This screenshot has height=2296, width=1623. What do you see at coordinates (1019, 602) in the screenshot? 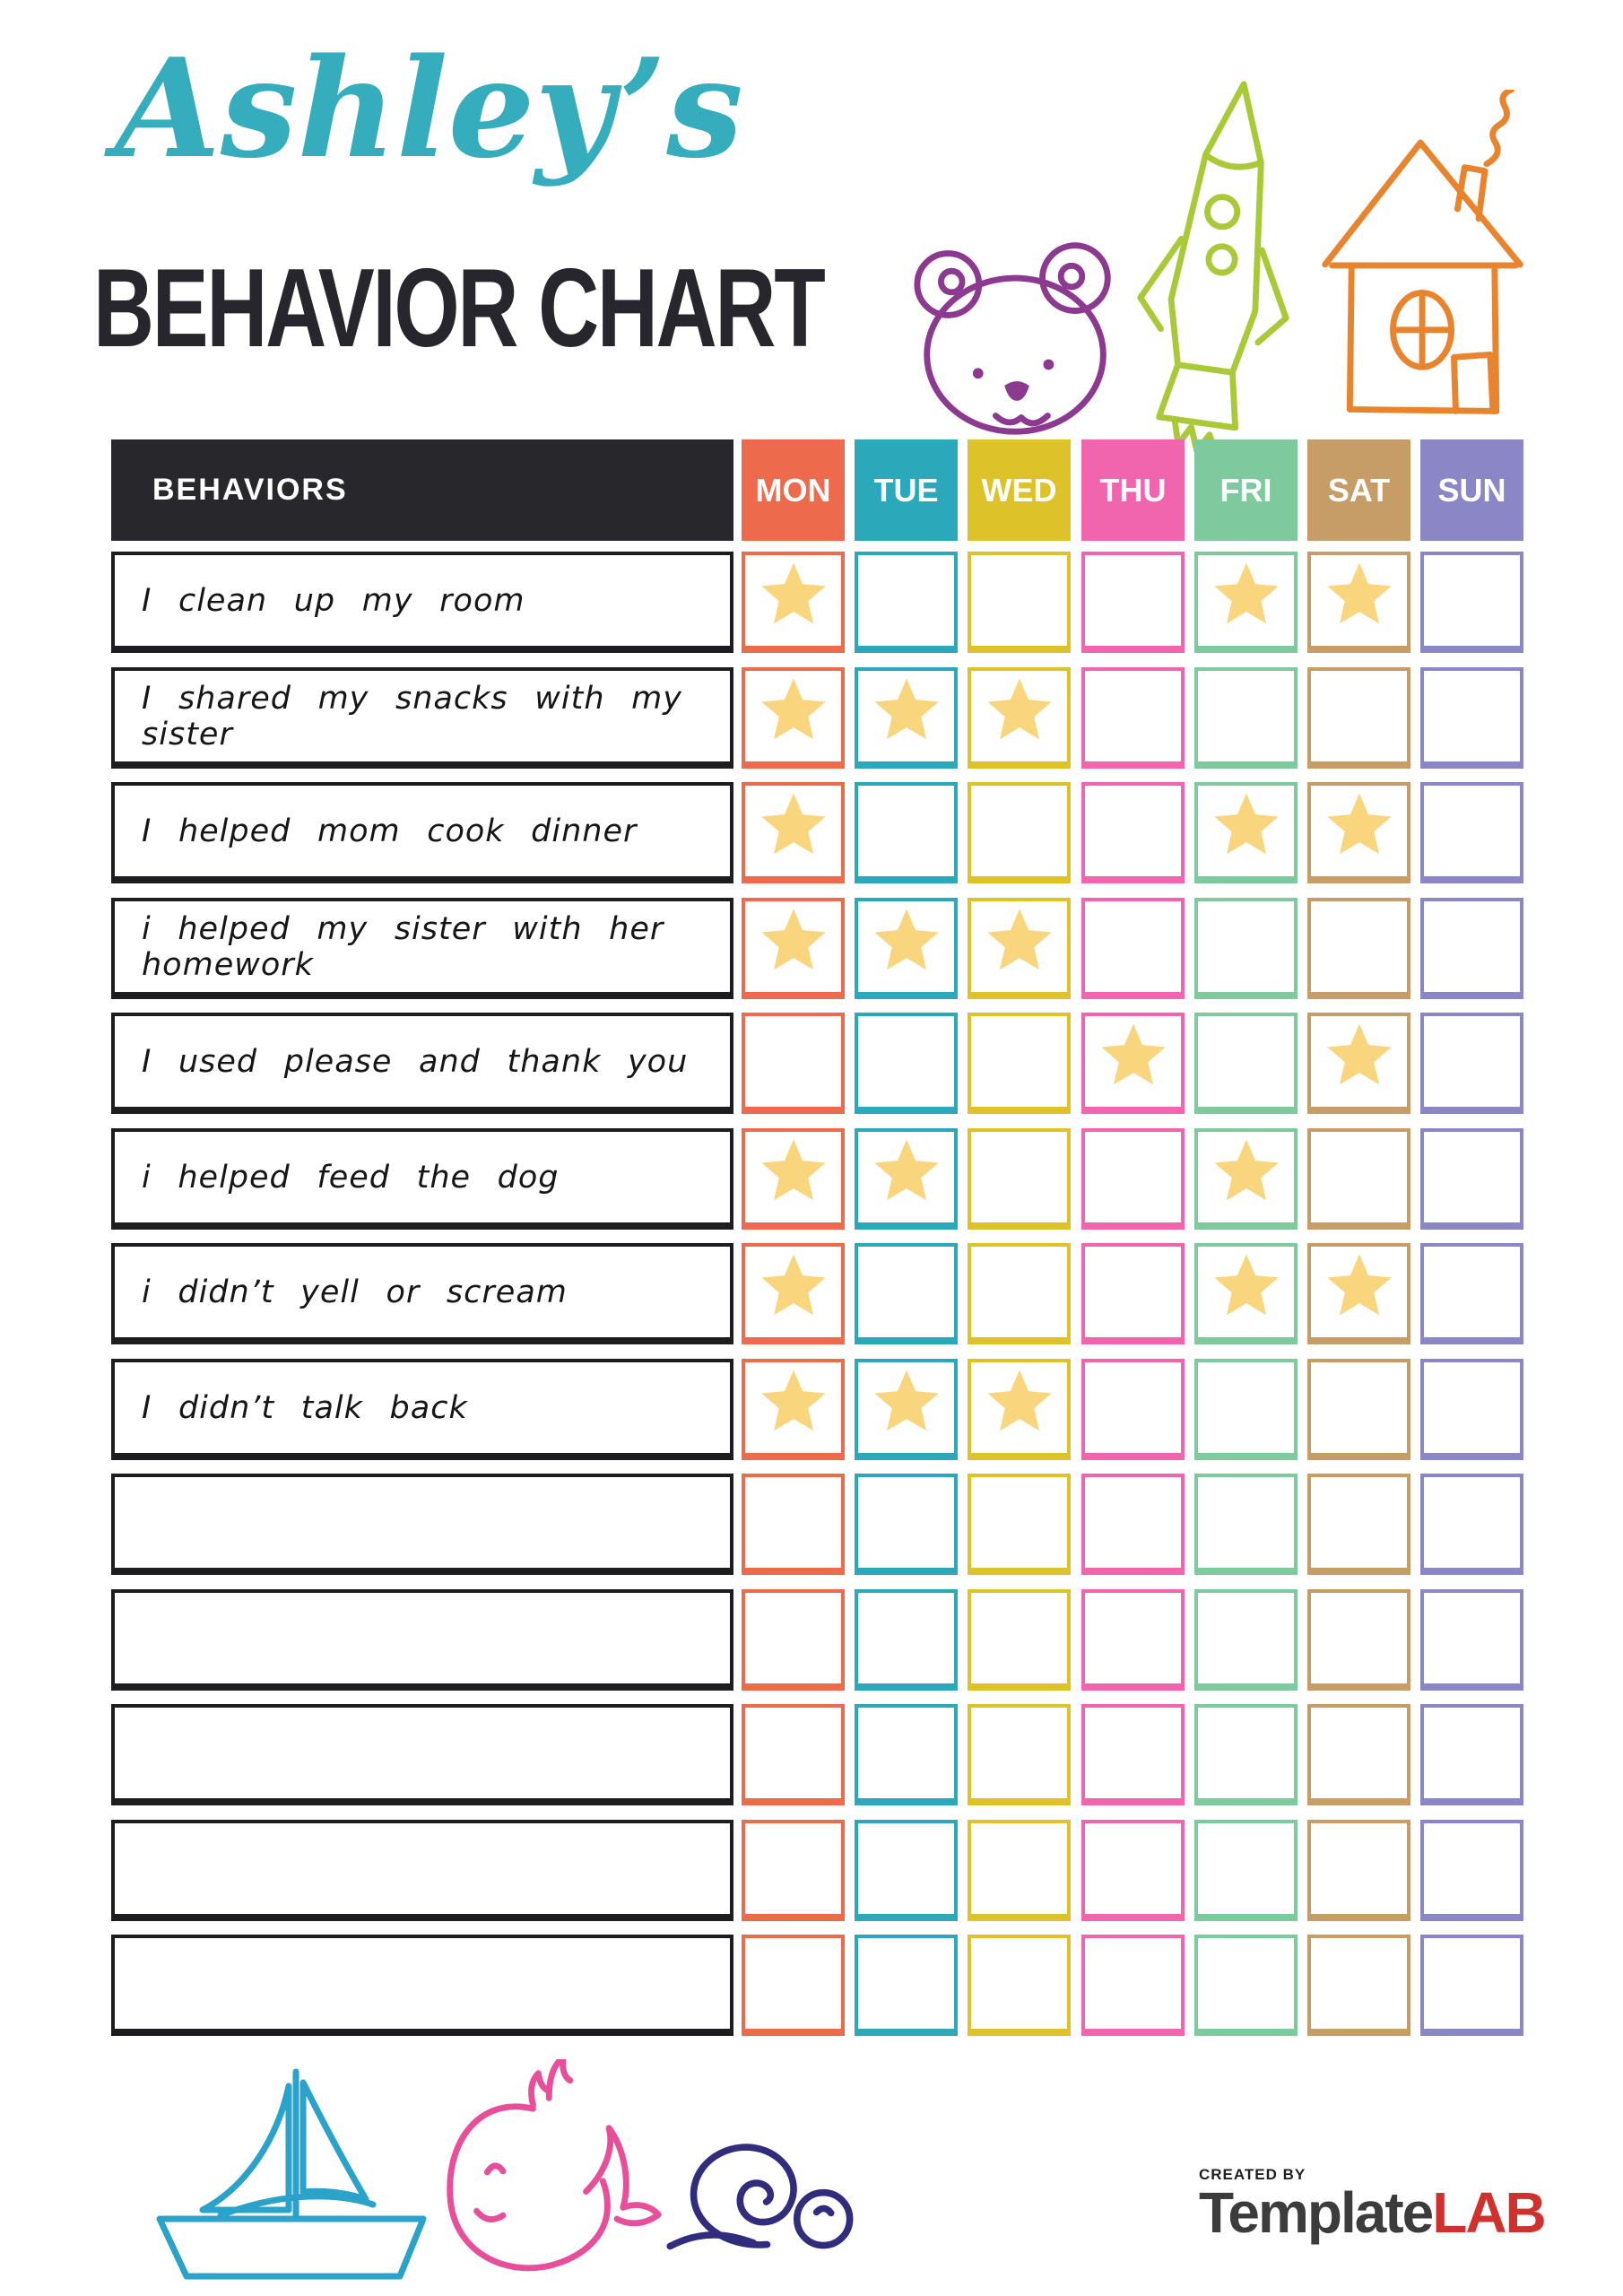
I see `cell-wed-row1` at bounding box center [1019, 602].